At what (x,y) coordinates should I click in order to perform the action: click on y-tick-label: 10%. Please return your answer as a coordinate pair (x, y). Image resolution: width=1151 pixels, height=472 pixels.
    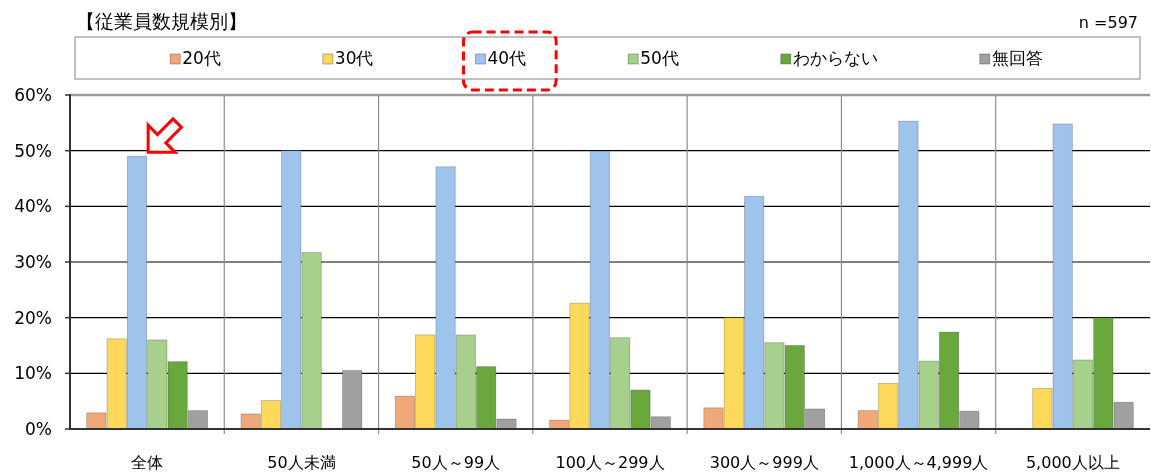
    Looking at the image, I should click on (33, 373).